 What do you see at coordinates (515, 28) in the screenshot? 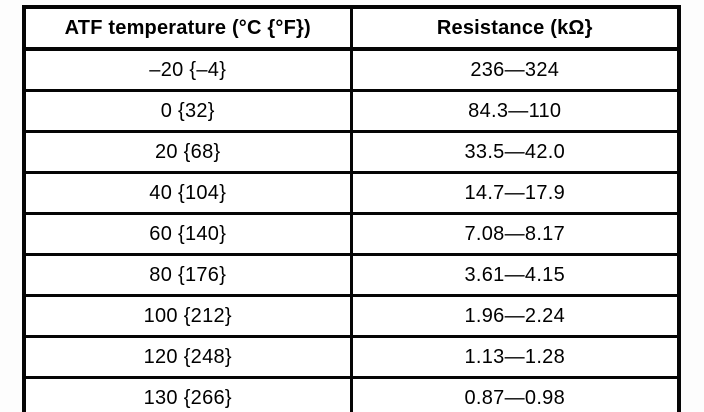
I see `column-header-resistance: Resistance (kΩ}` at bounding box center [515, 28].